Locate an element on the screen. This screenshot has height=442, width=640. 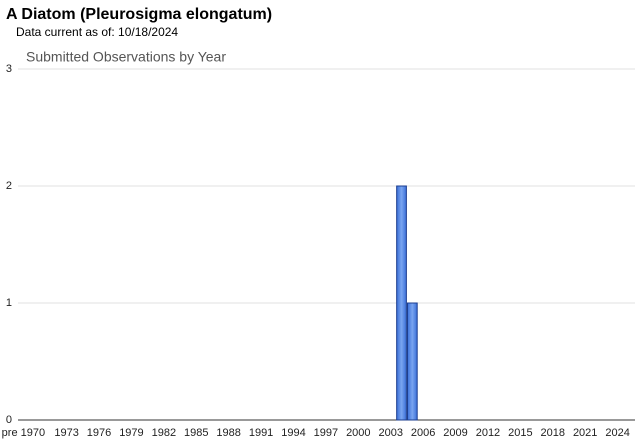
chart-title: Submitted Observations by Year is located at coordinates (126, 57).